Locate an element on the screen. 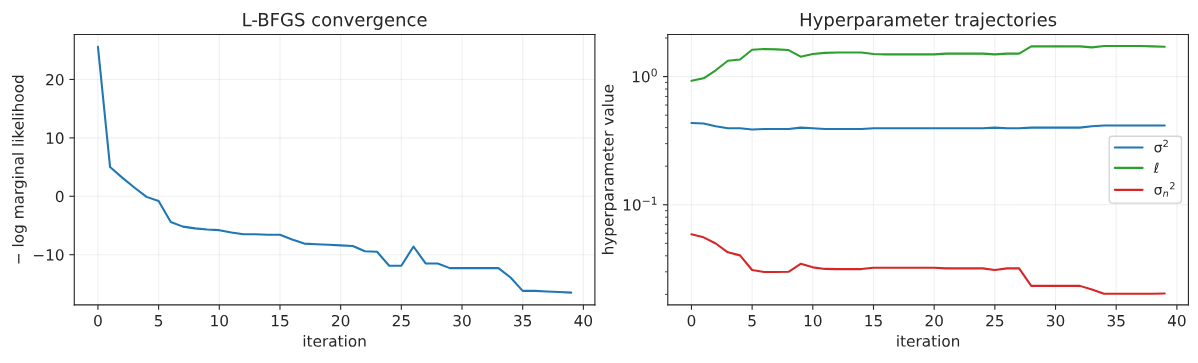 This screenshot has height=363, width=1198. chart-title: L-BFGS convergence is located at coordinates (335, 21).